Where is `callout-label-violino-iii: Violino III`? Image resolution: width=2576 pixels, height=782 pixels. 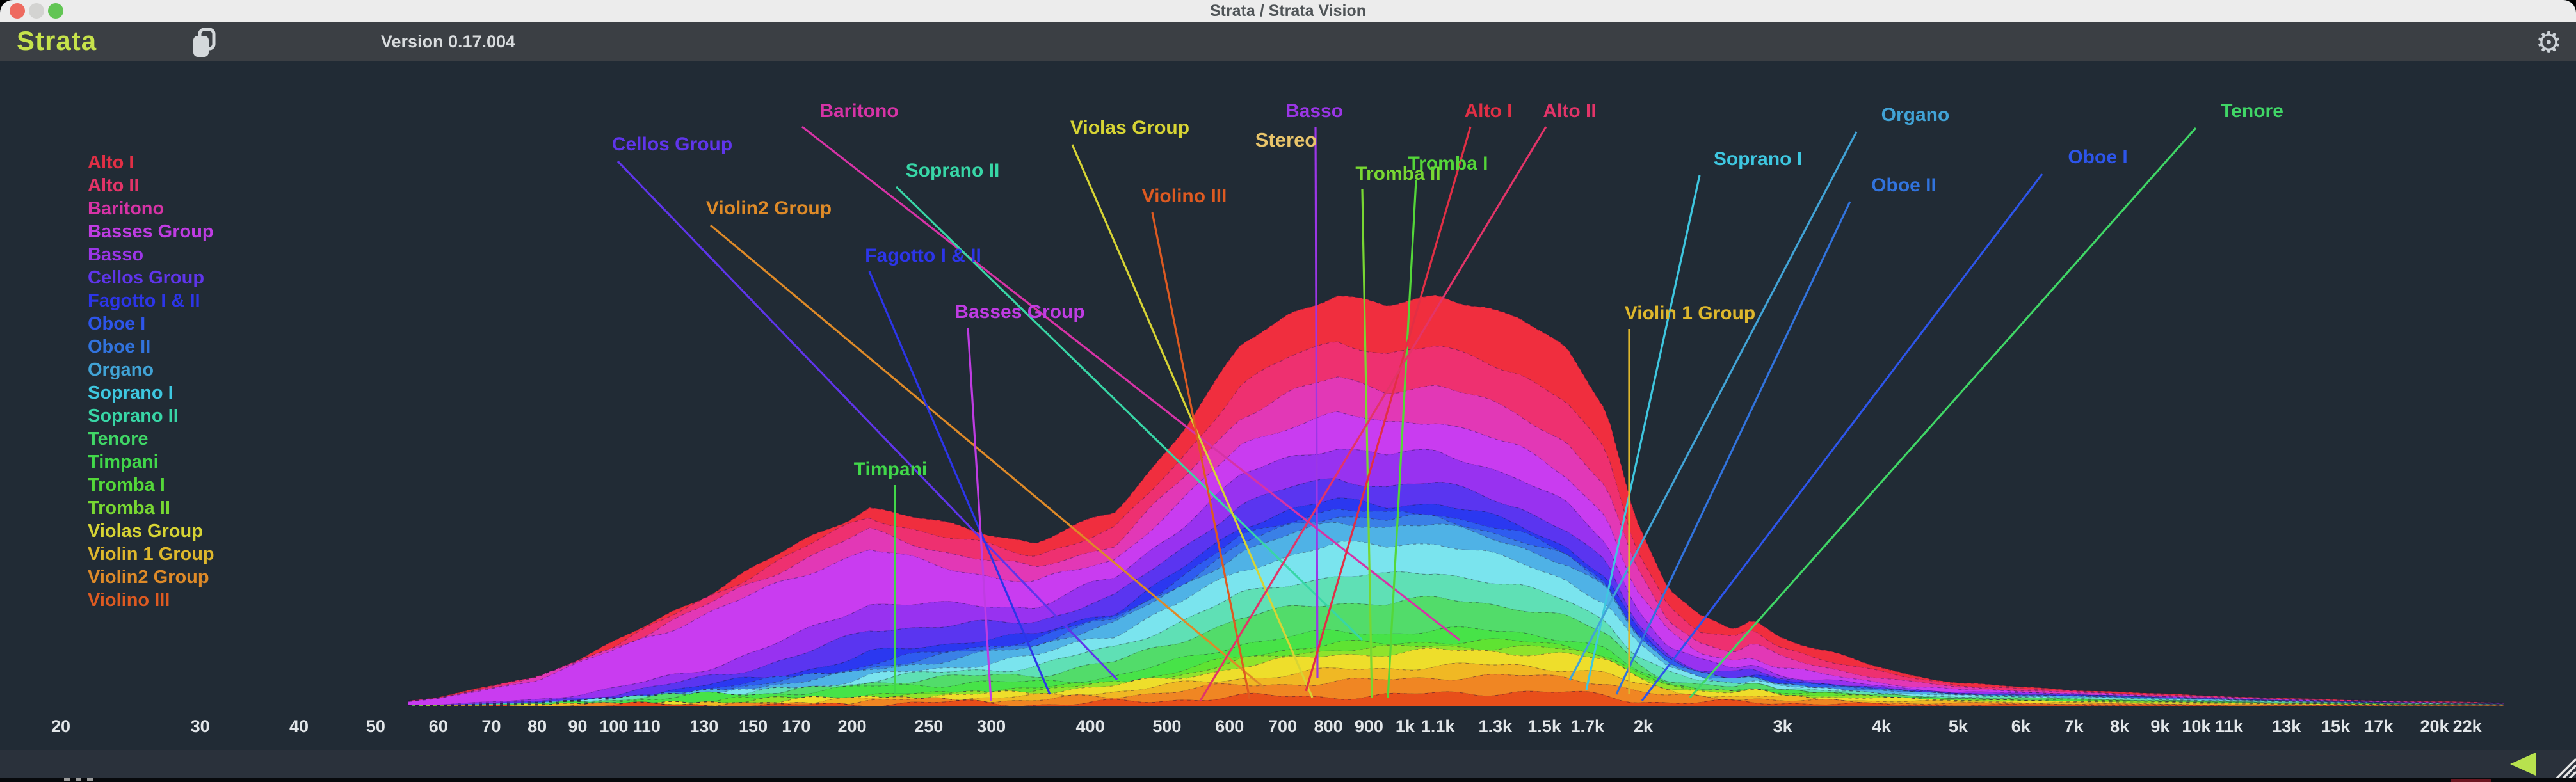
callout-label-violino-iii: Violino III is located at coordinates (1184, 196).